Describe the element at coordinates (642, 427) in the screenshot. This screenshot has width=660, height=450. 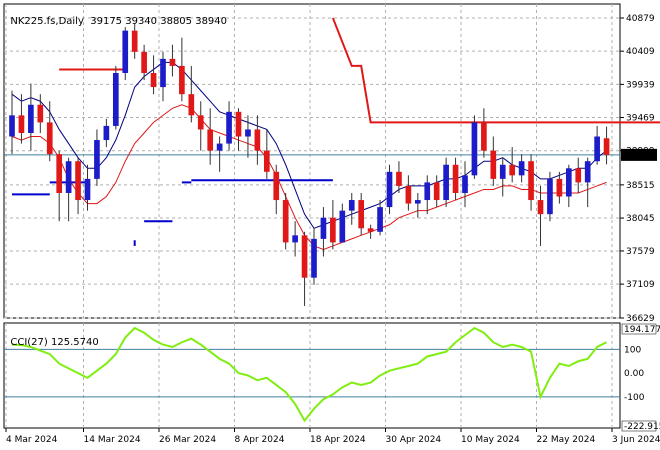
I see `cci-label: -222.9154` at that location.